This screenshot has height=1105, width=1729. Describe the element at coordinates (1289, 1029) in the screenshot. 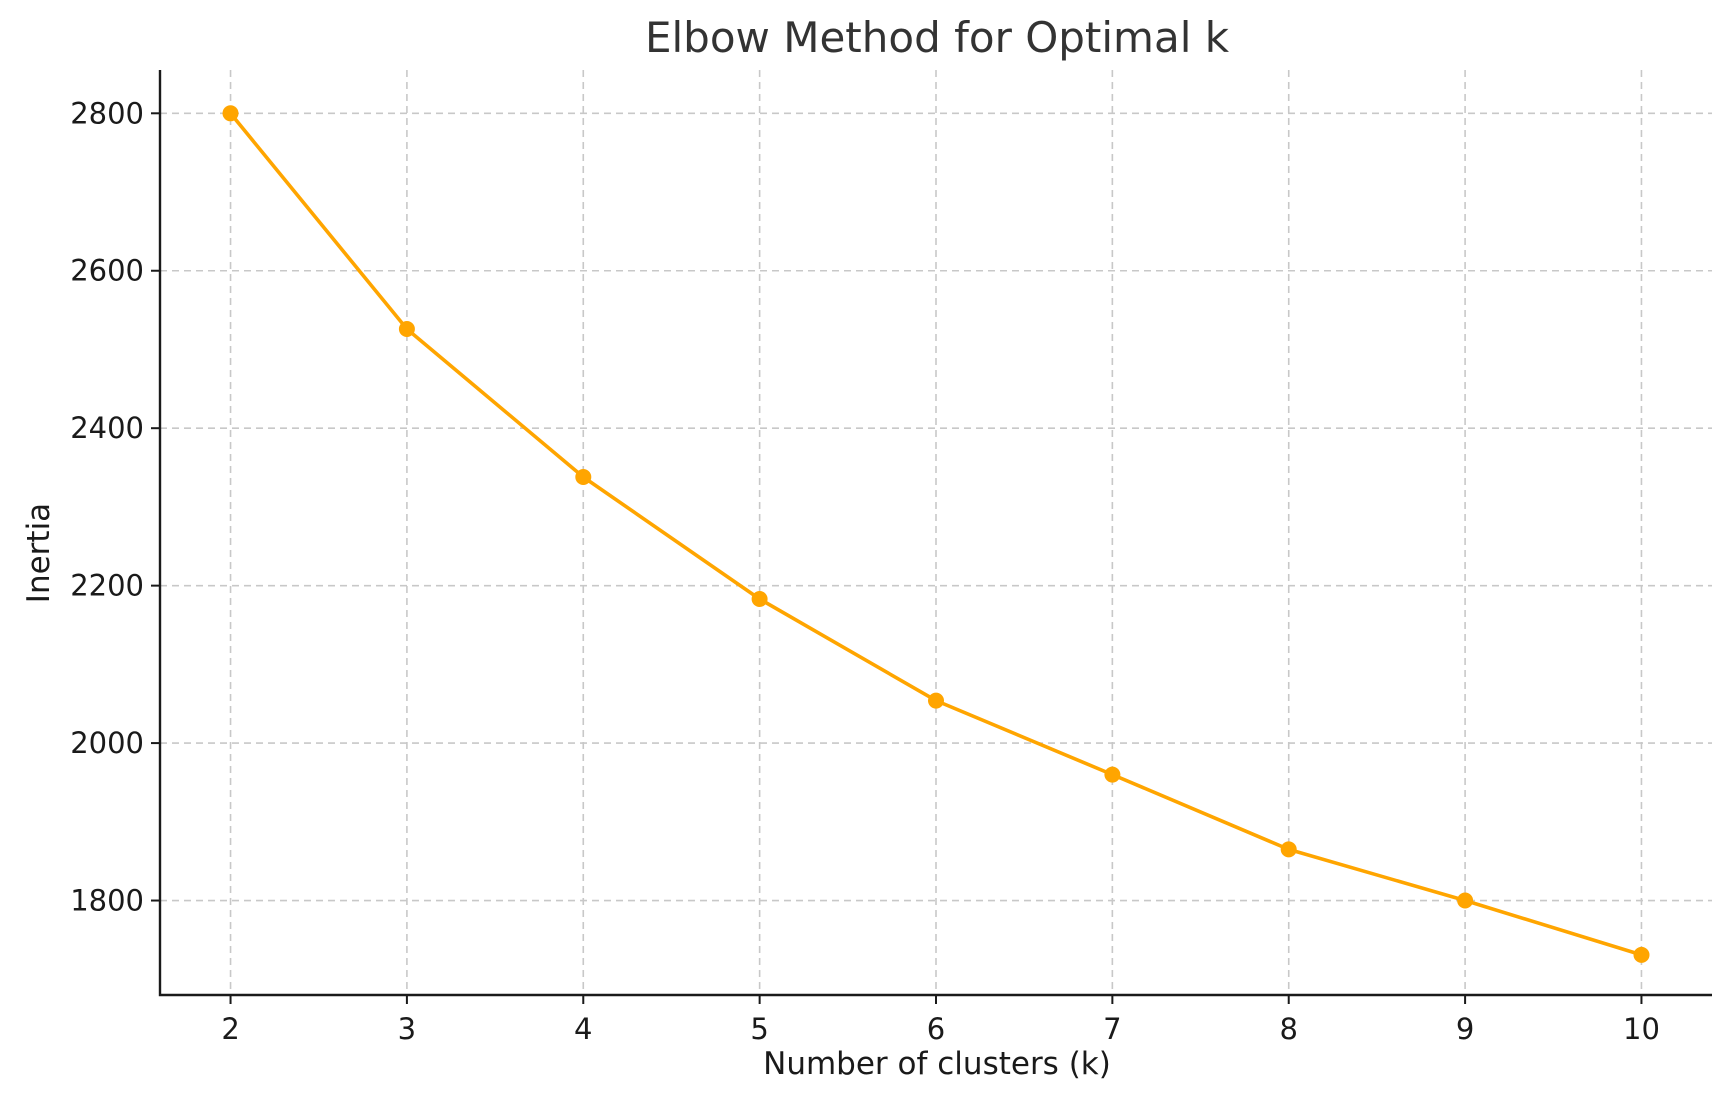

I see `x-tick-label: 8` at that location.